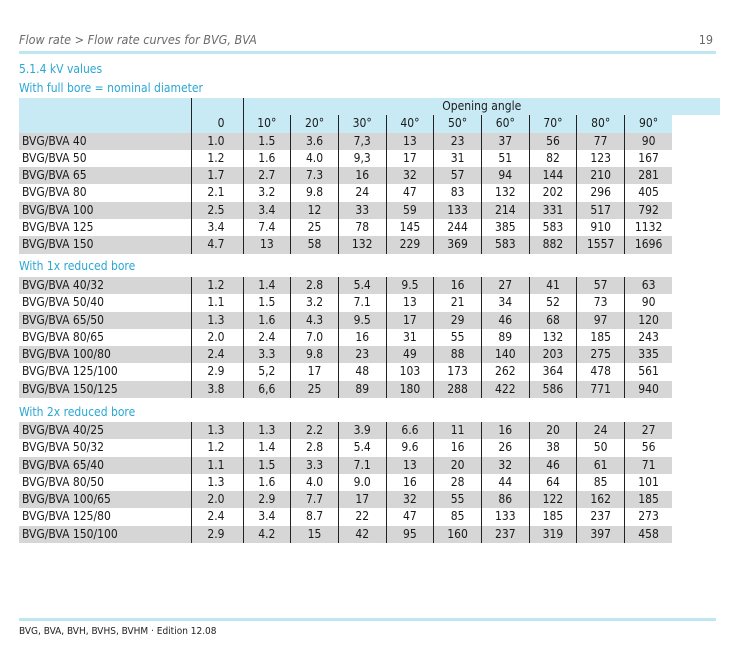 This screenshot has height=646, width=733. What do you see at coordinates (505, 124) in the screenshot?
I see `column-header: 60°` at bounding box center [505, 124].